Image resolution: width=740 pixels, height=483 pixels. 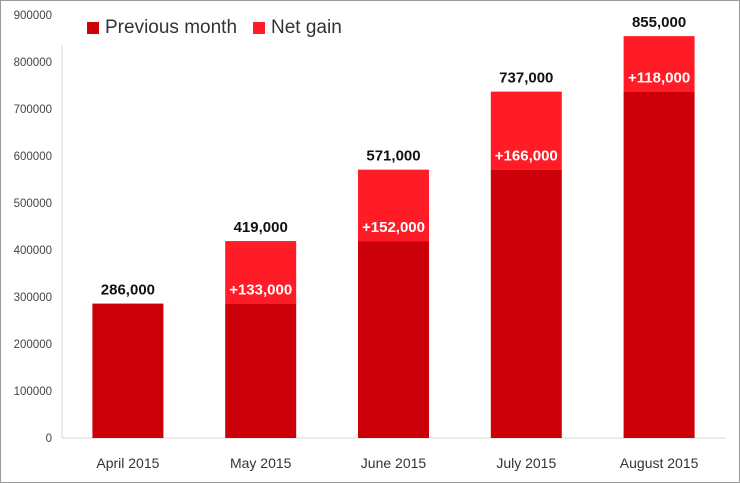 I want to click on total-label: 855,000, so click(x=659, y=22).